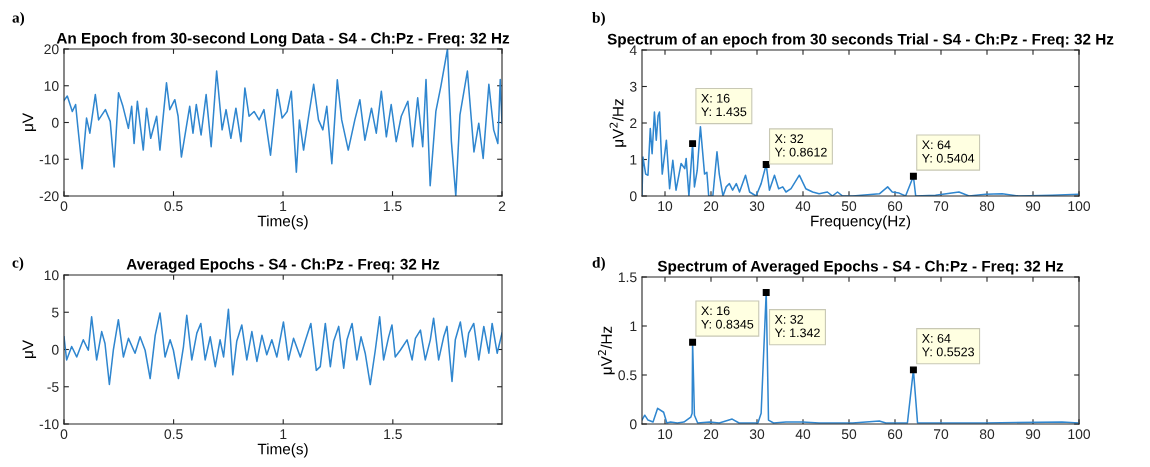  Describe the element at coordinates (18, 19) in the screenshot. I see `text: a)` at that location.